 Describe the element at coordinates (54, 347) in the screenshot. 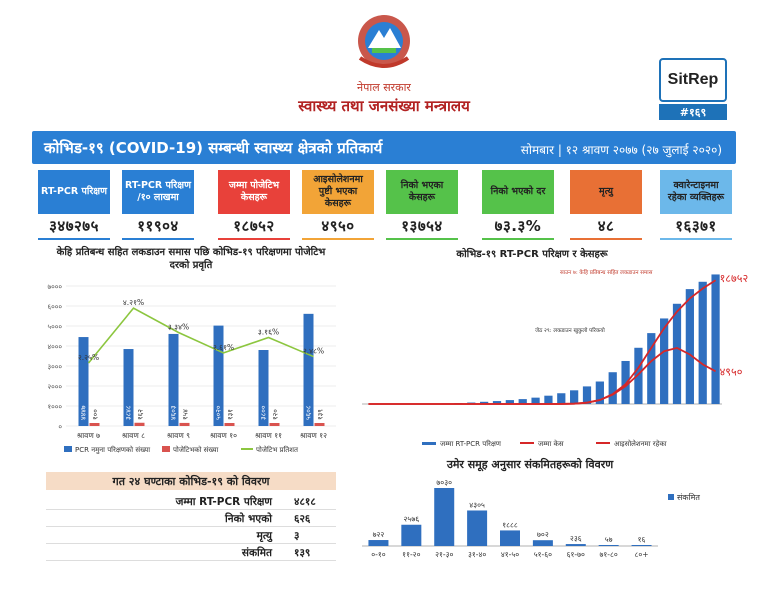

I see `y-tick-label: ४०००` at that location.